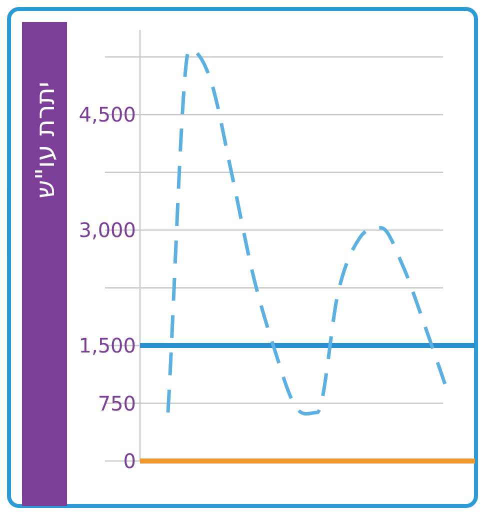 The width and height of the screenshot is (485, 515). I want to click on y-tick-label: 750, so click(117, 403).